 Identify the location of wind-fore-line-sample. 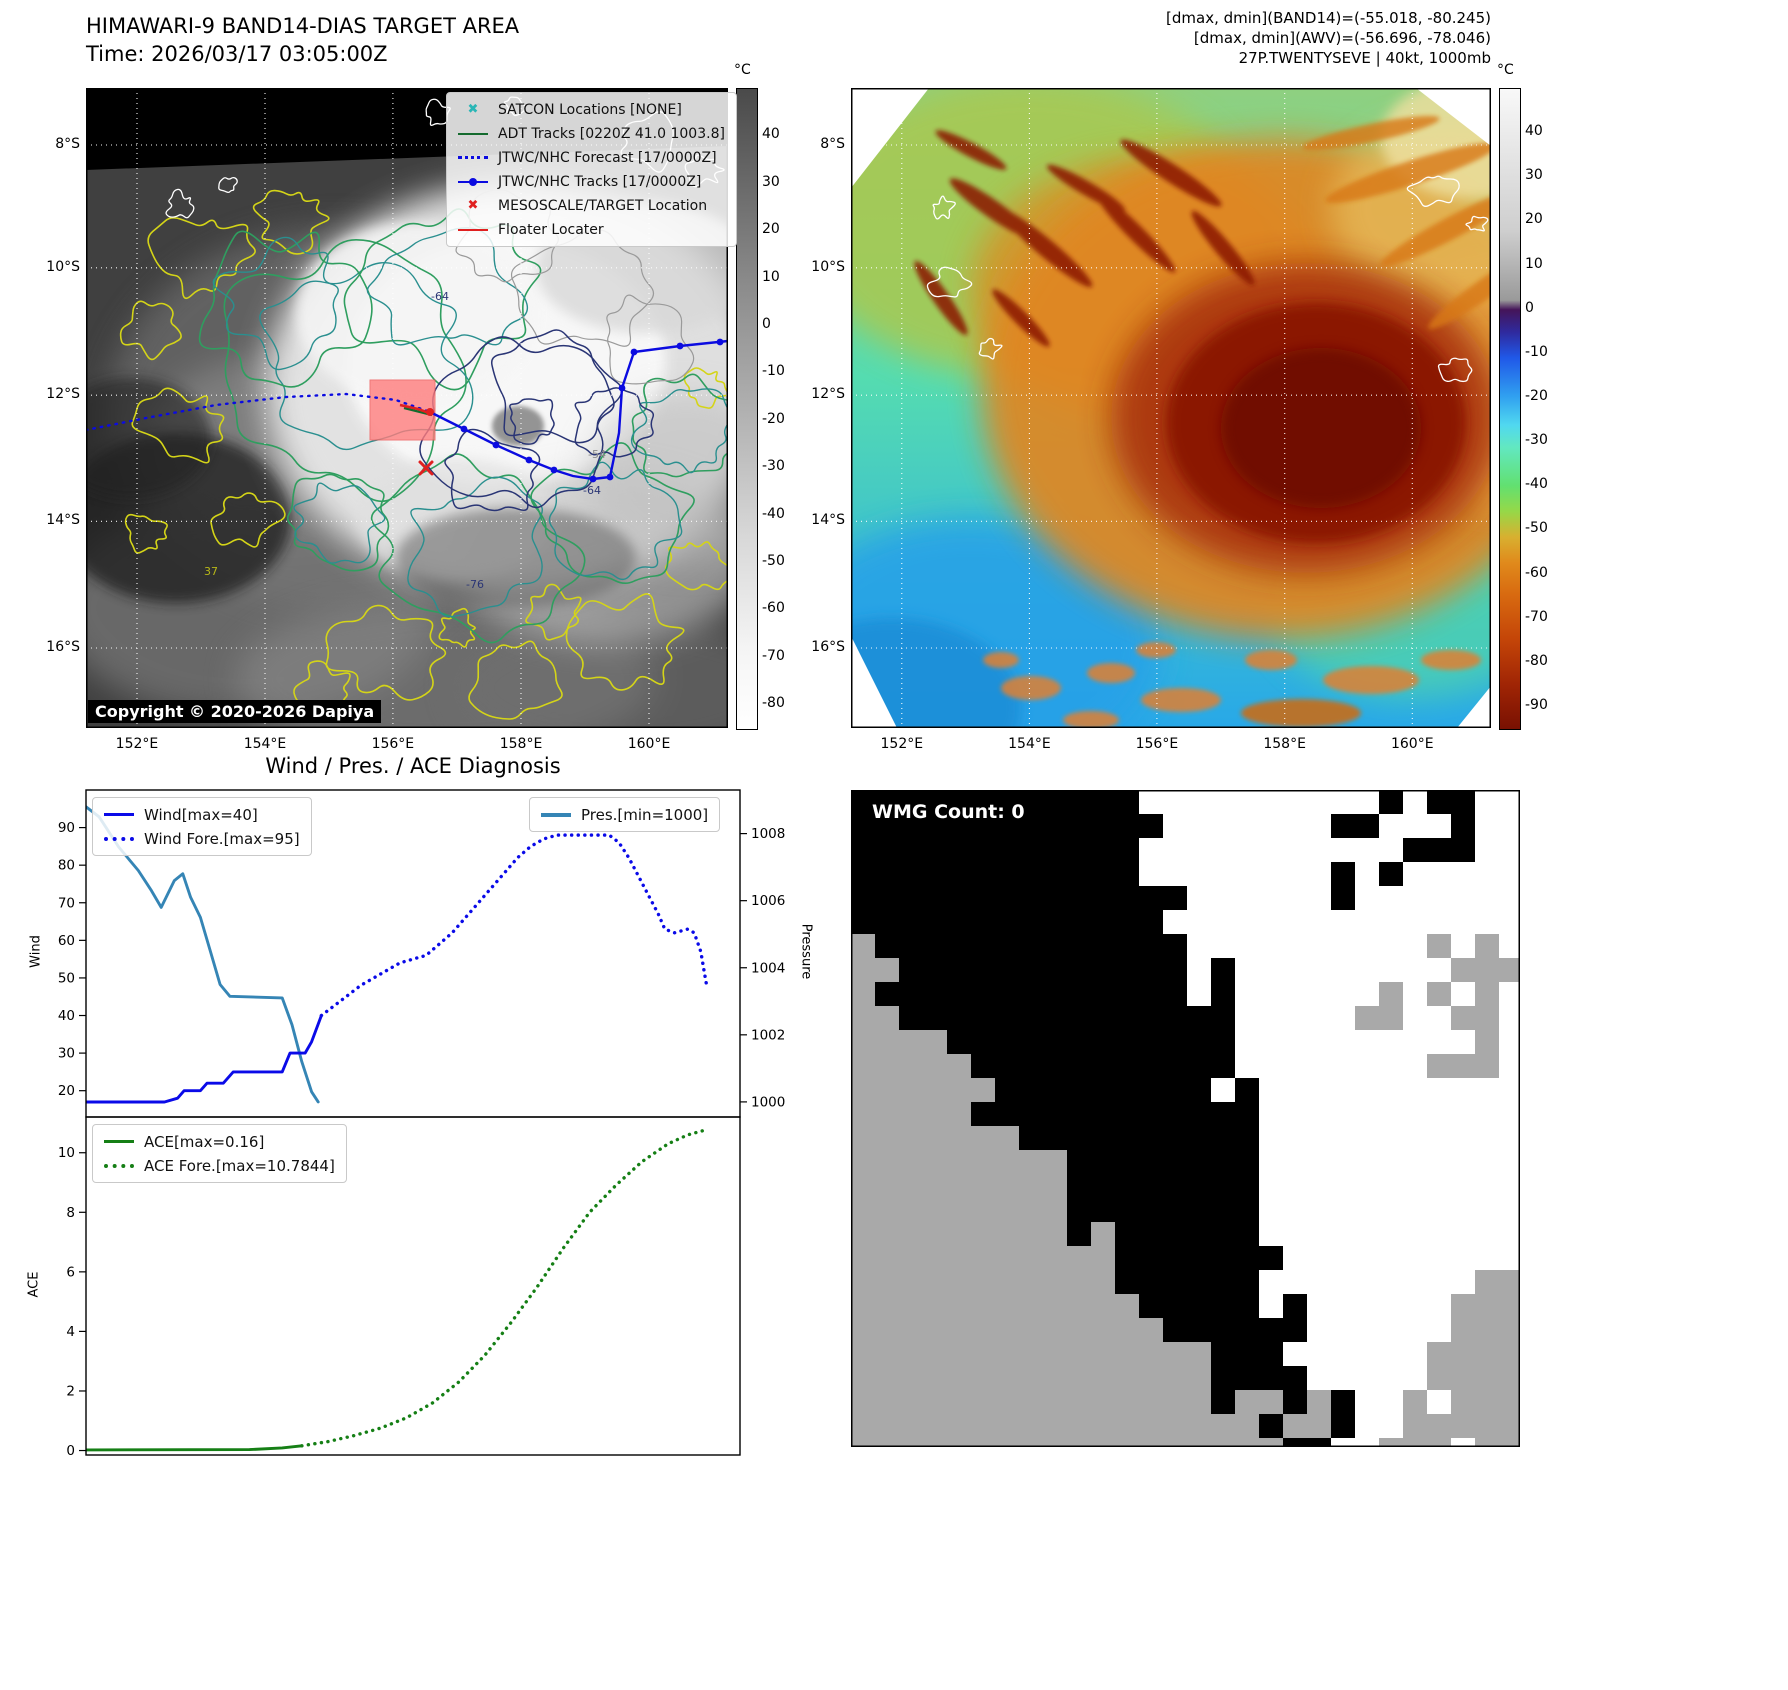
(119, 838).